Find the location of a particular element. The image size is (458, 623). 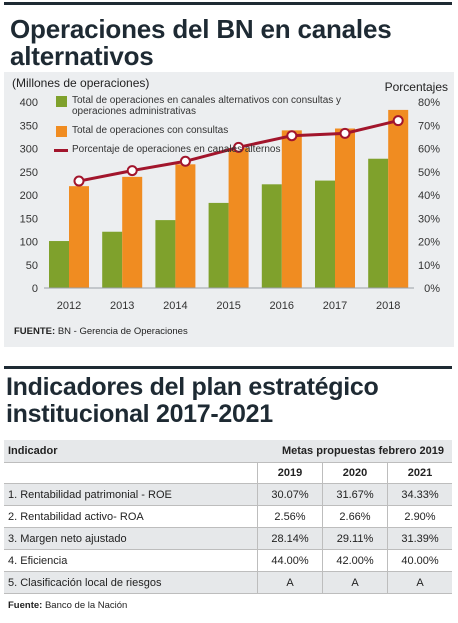

row-label: 4. Eficiencia is located at coordinates (131, 560).